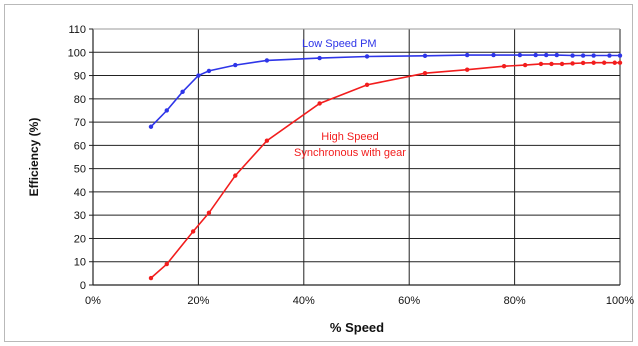  What do you see at coordinates (34, 157) in the screenshot?
I see `y-axis-label: Efficiency (%)` at bounding box center [34, 157].